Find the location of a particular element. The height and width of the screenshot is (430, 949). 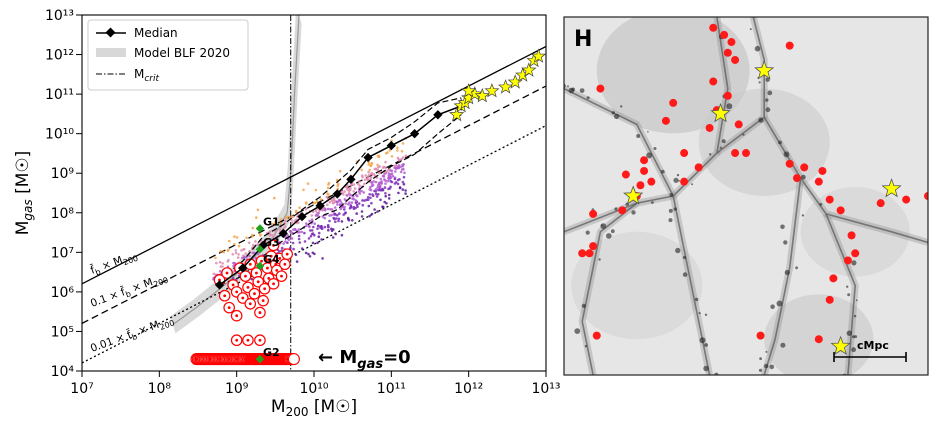

x-tick-label: 10⁹ is located at coordinates (237, 389).